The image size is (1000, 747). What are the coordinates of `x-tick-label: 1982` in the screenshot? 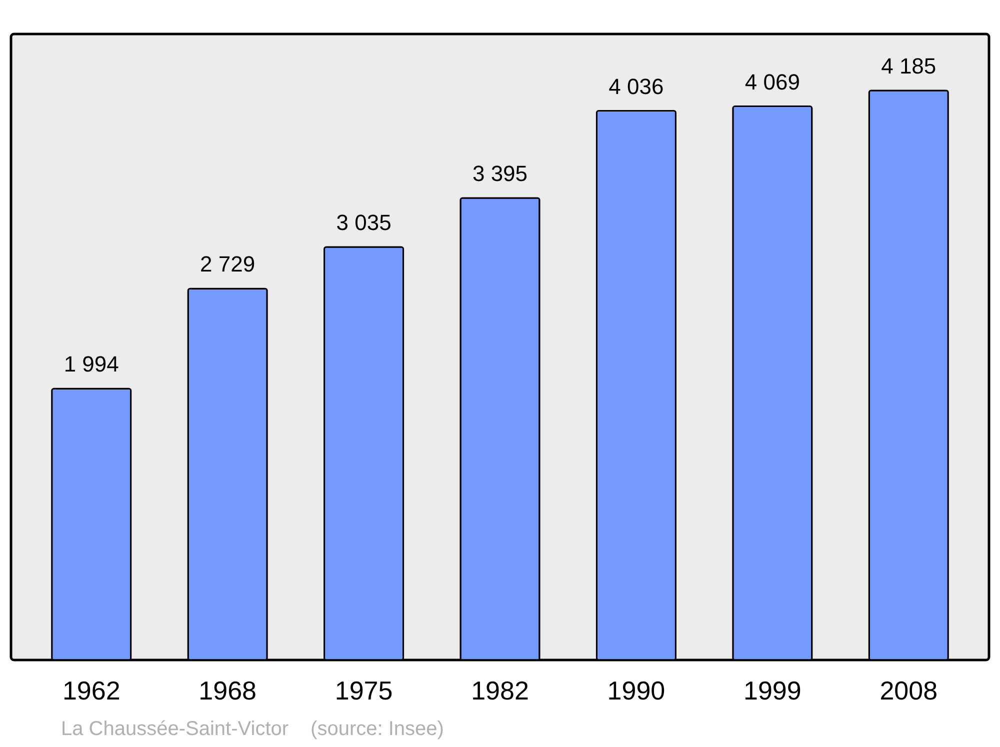 It's located at (500, 691).